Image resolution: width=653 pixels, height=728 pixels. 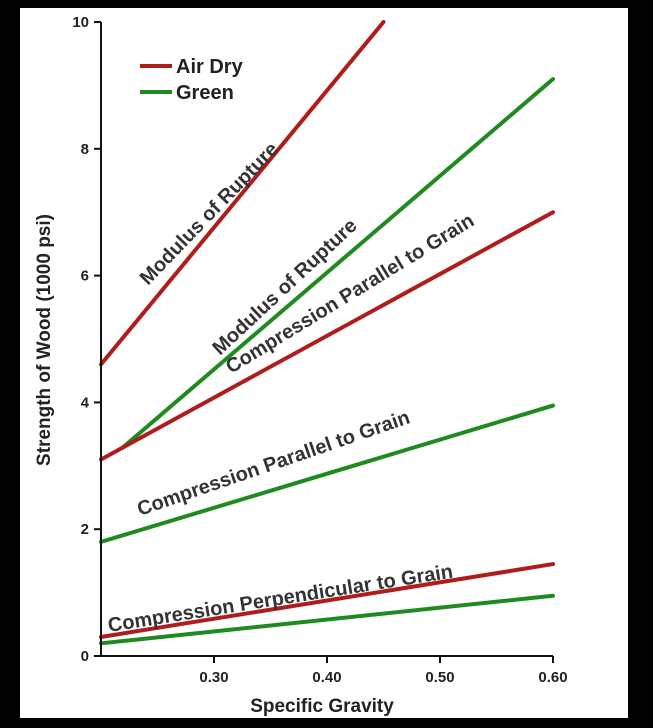 What do you see at coordinates (80, 22) in the screenshot?
I see `y-tick-label: 10` at bounding box center [80, 22].